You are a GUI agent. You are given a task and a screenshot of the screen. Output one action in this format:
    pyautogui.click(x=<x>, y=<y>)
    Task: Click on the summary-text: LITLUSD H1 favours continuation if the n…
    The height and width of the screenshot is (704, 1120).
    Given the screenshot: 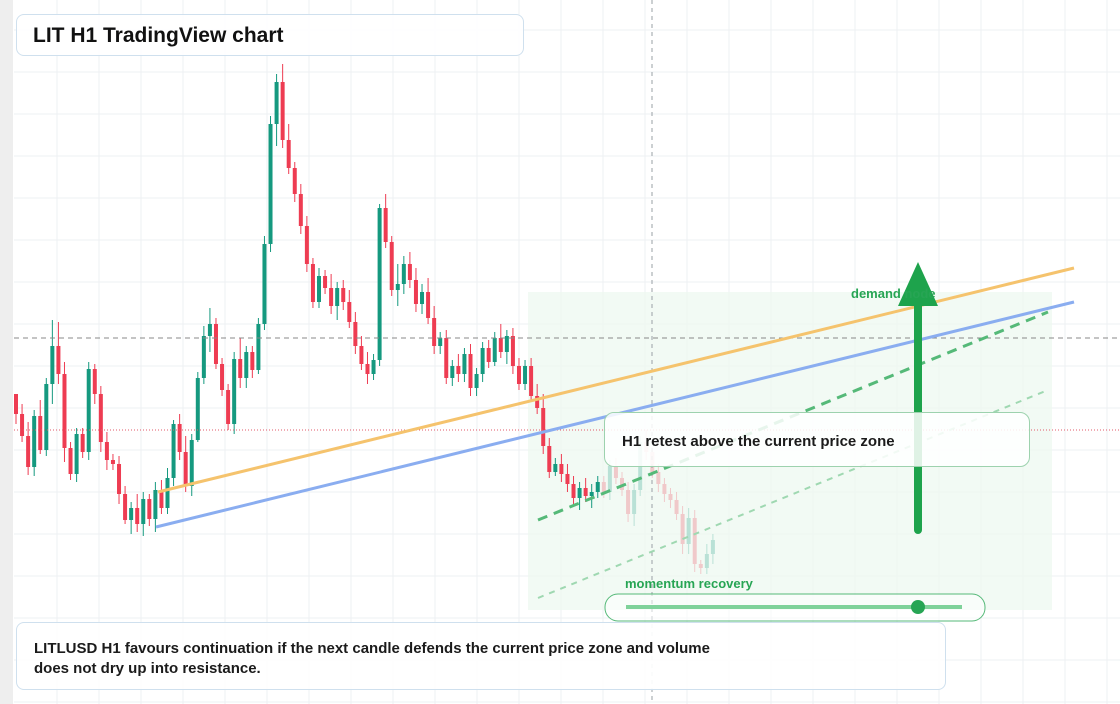 What is the action you would take?
    pyautogui.click(x=372, y=658)
    